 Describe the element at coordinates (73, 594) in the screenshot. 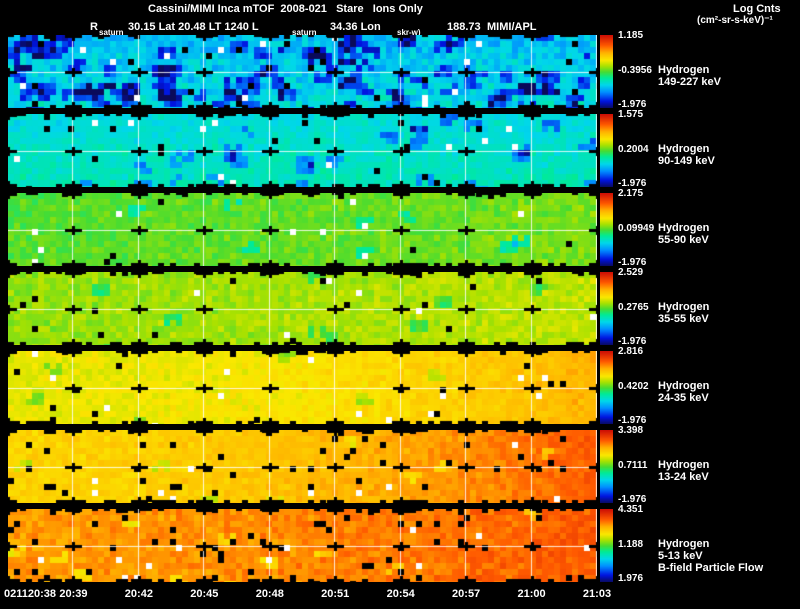

I see `time-label: 20:39` at that location.